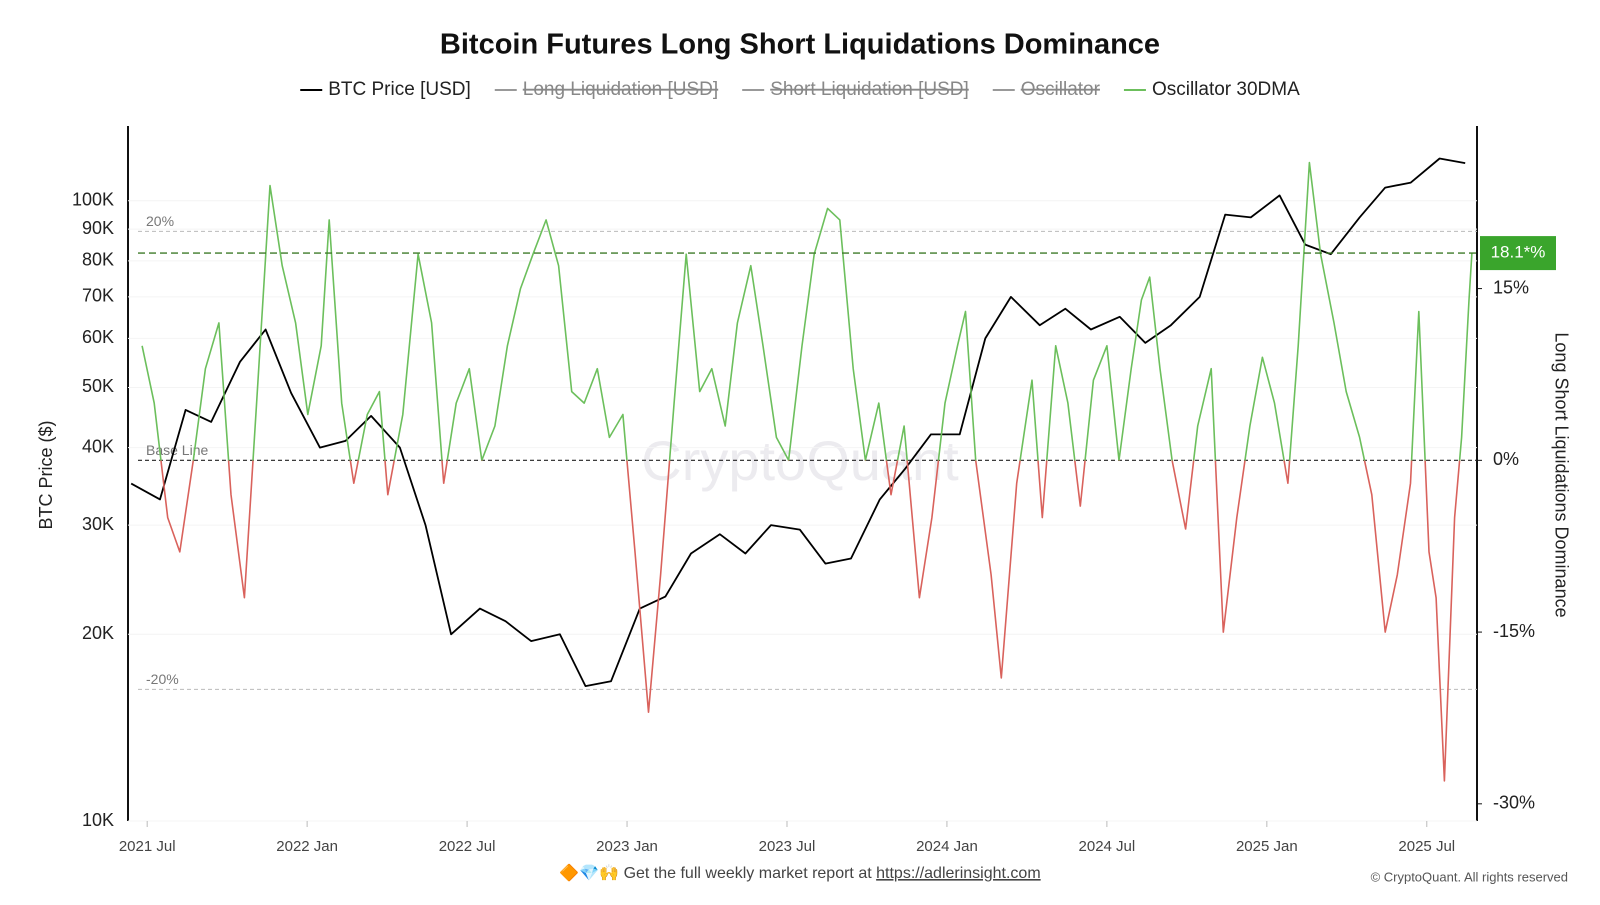 This screenshot has width=1600, height=905. Describe the element at coordinates (46, 474) in the screenshot. I see `y-axis-title: BTC Price ($)` at that location.